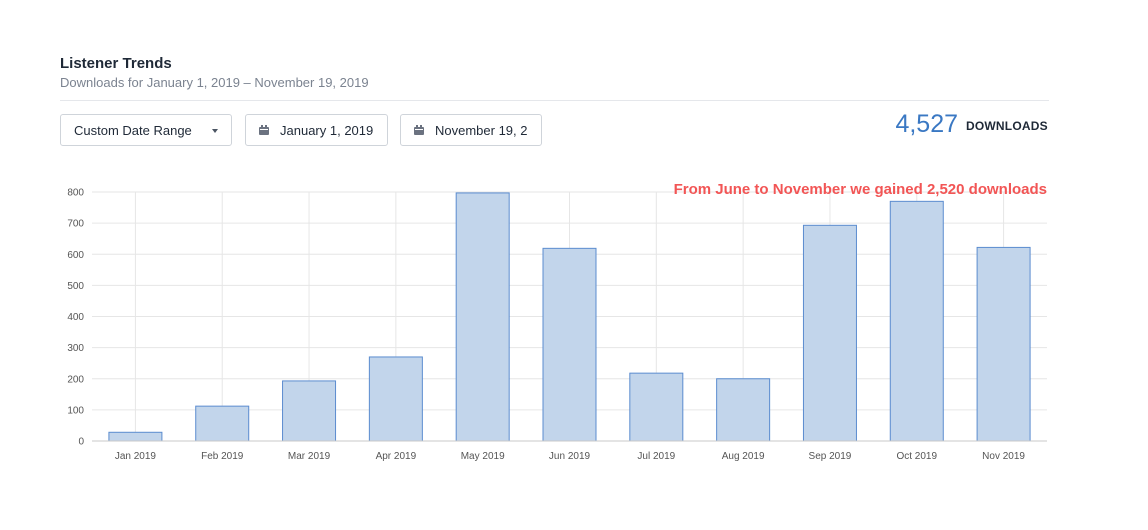  Describe the element at coordinates (1003, 456) in the screenshot. I see `x-tick-label: Nov 2019` at that location.